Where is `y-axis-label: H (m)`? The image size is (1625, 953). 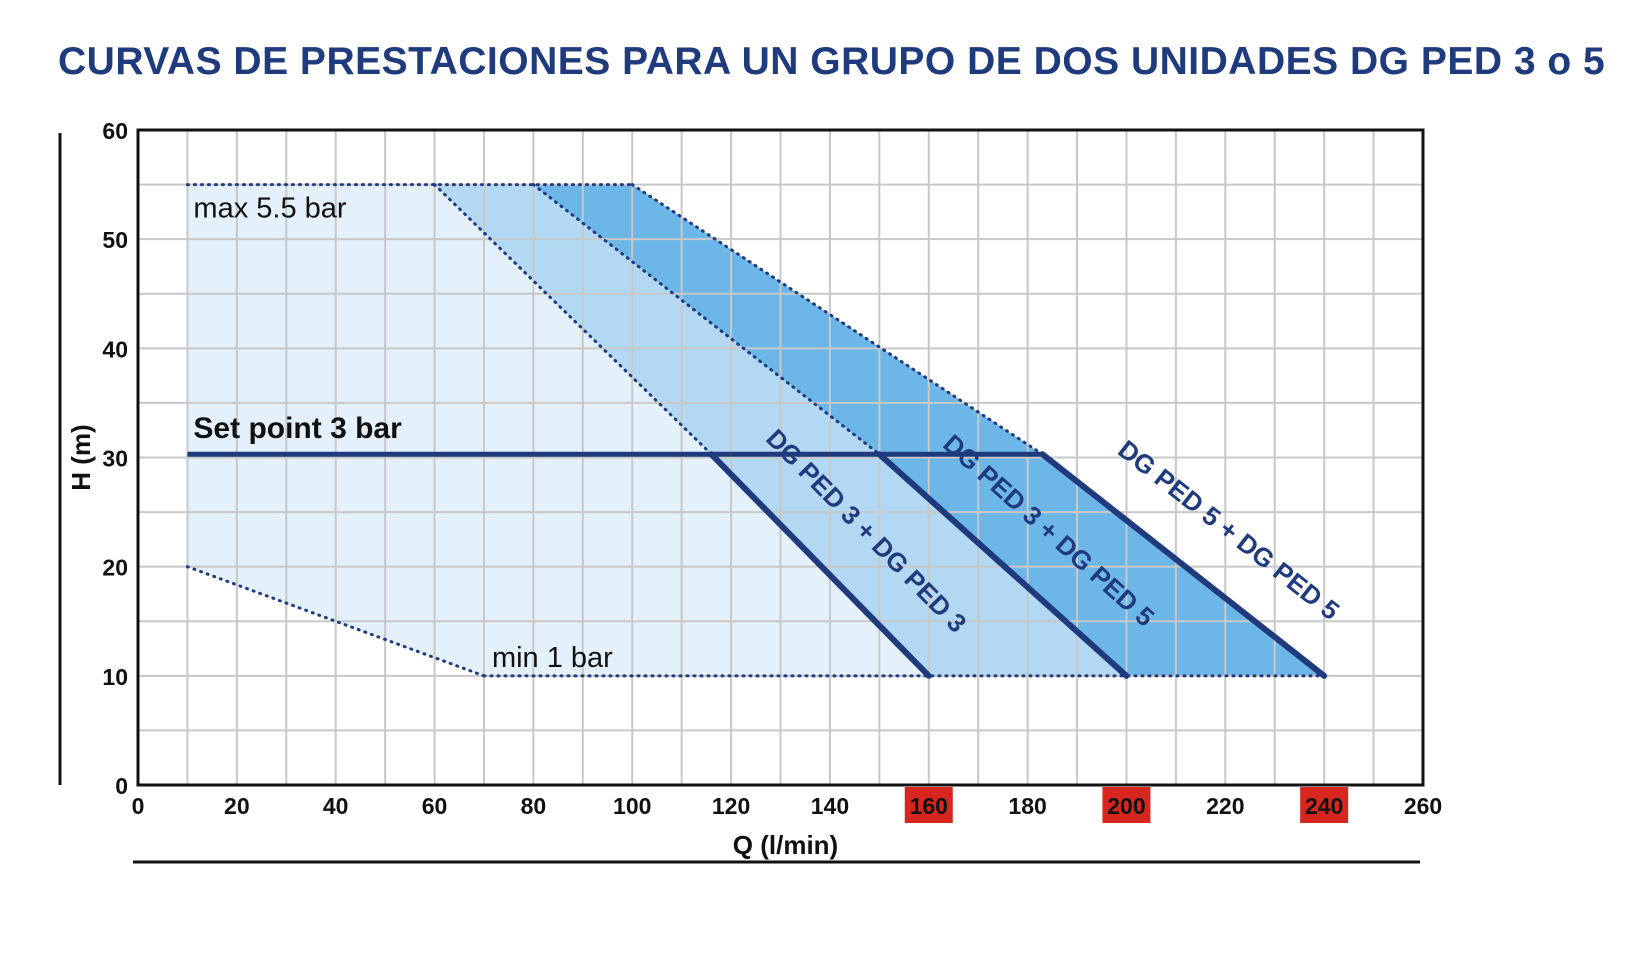 y-axis-label: H (m) is located at coordinates (81, 457).